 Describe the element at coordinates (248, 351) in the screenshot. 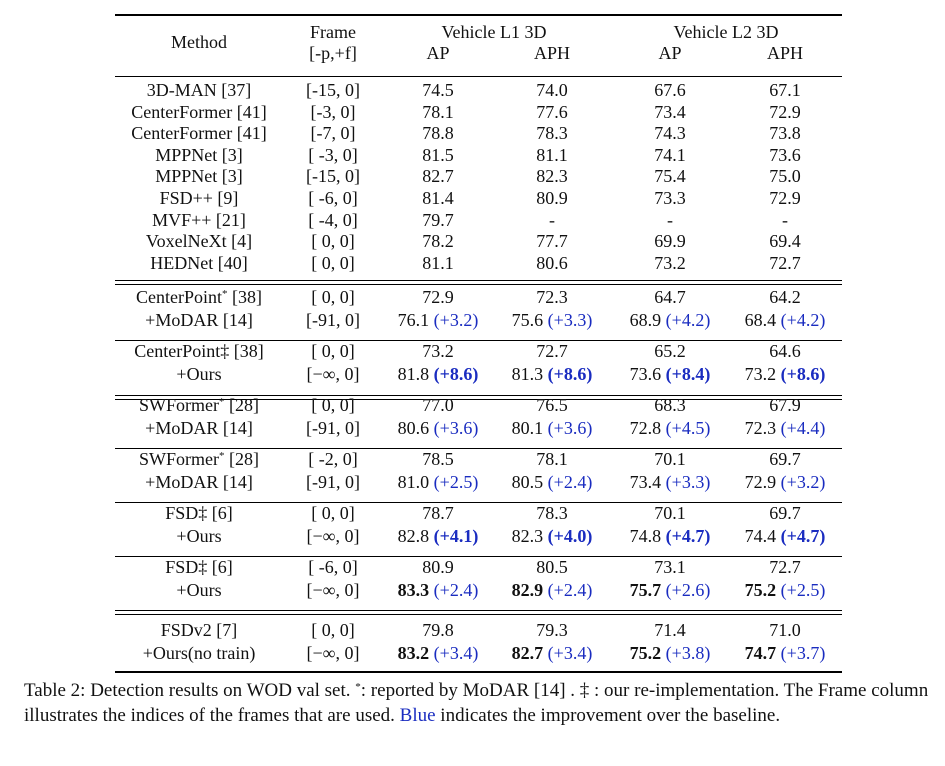

I see `method-ref: [38]` at that location.